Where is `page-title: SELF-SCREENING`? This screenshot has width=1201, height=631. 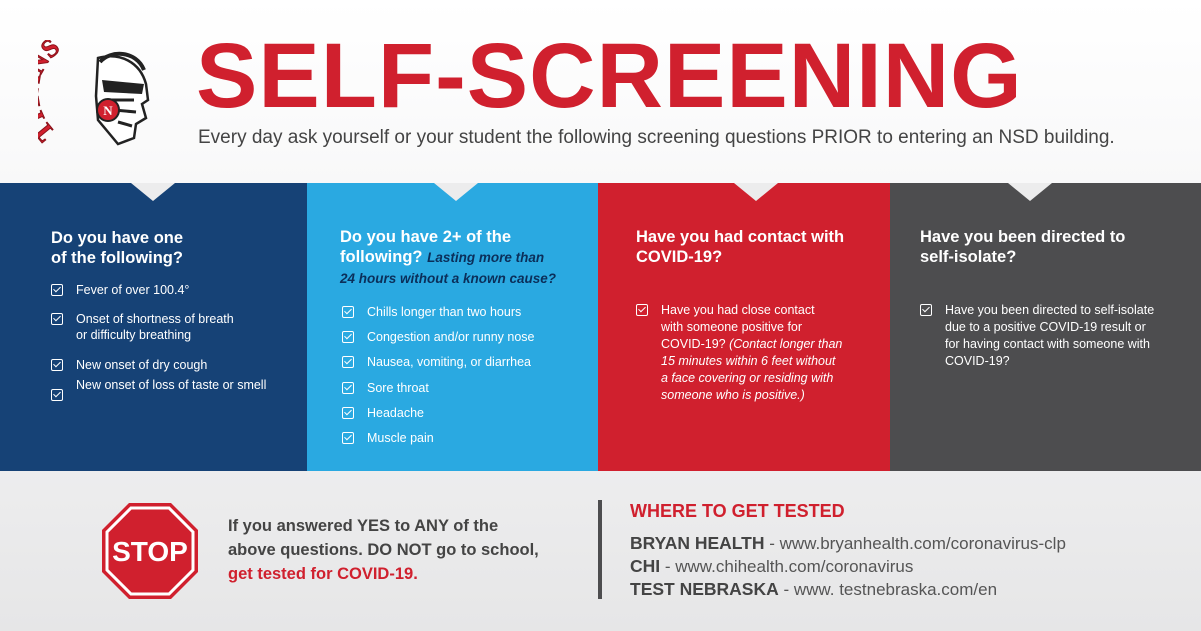
page-title: SELF-SCREENING is located at coordinates (609, 76).